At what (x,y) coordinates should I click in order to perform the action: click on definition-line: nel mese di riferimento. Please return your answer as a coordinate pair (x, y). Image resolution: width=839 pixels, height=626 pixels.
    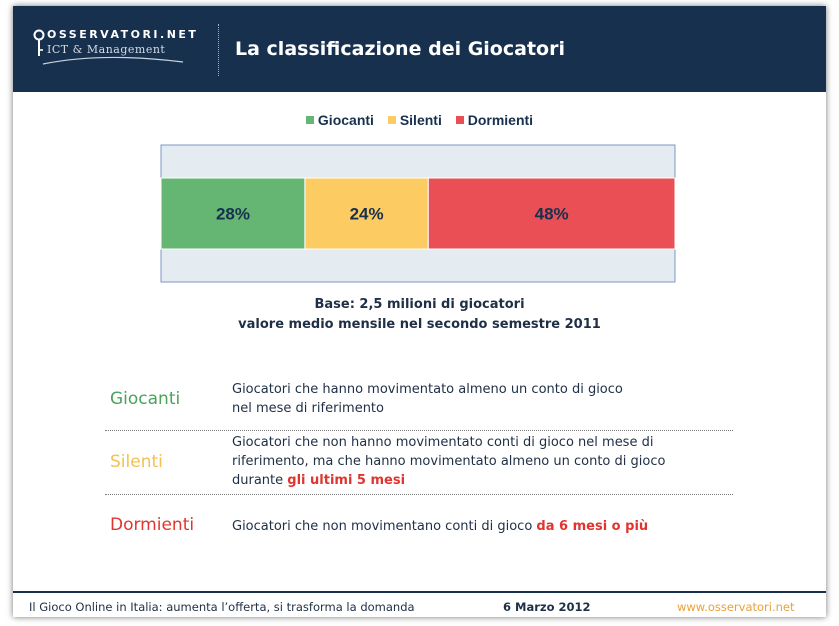
    Looking at the image, I should click on (308, 408).